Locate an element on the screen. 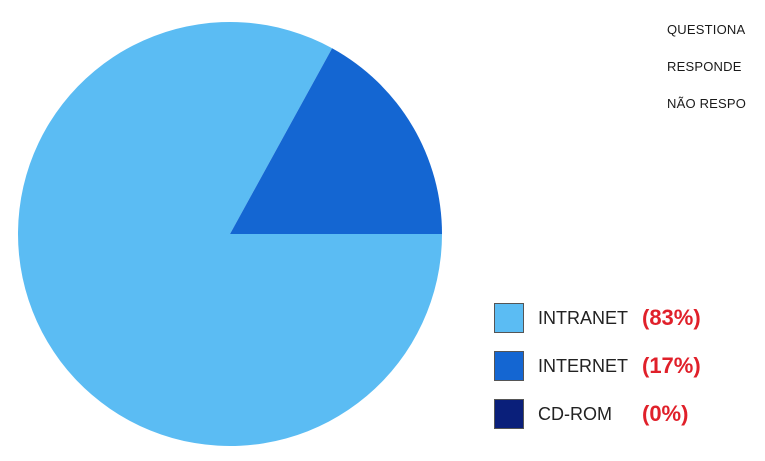  info-line-questionarios: QUESTIONA is located at coordinates (706, 29).